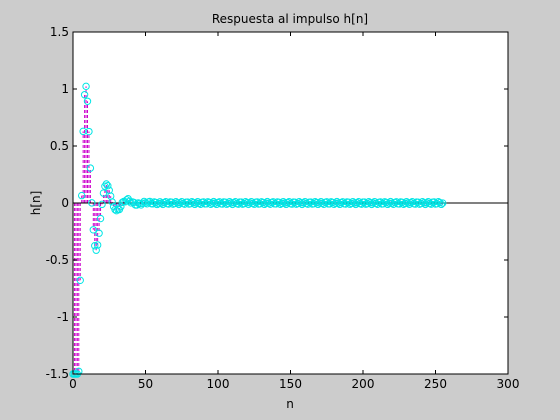 This screenshot has width=560, height=420. Describe the element at coordinates (65, 89) in the screenshot. I see `y-tick-label: 1` at that location.